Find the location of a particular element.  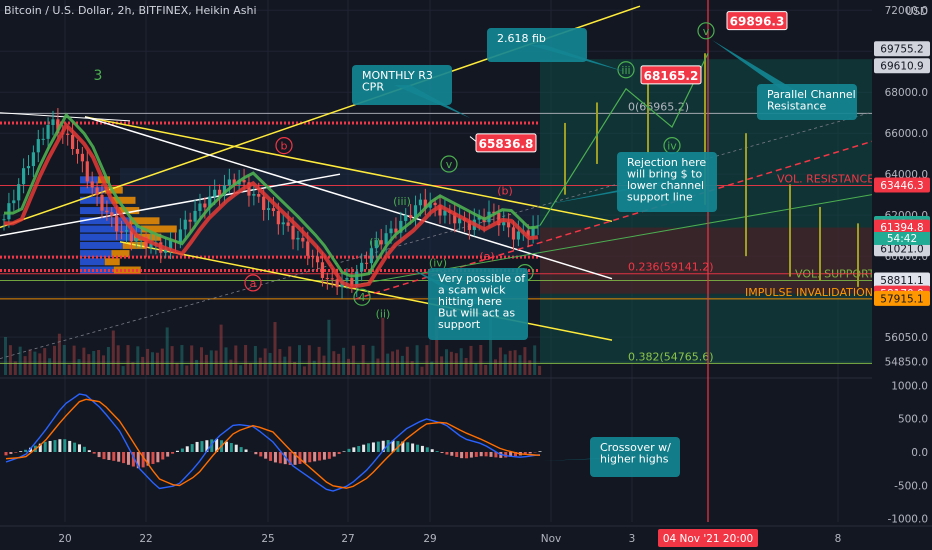

time-tick-3: 27 is located at coordinates (347, 539).